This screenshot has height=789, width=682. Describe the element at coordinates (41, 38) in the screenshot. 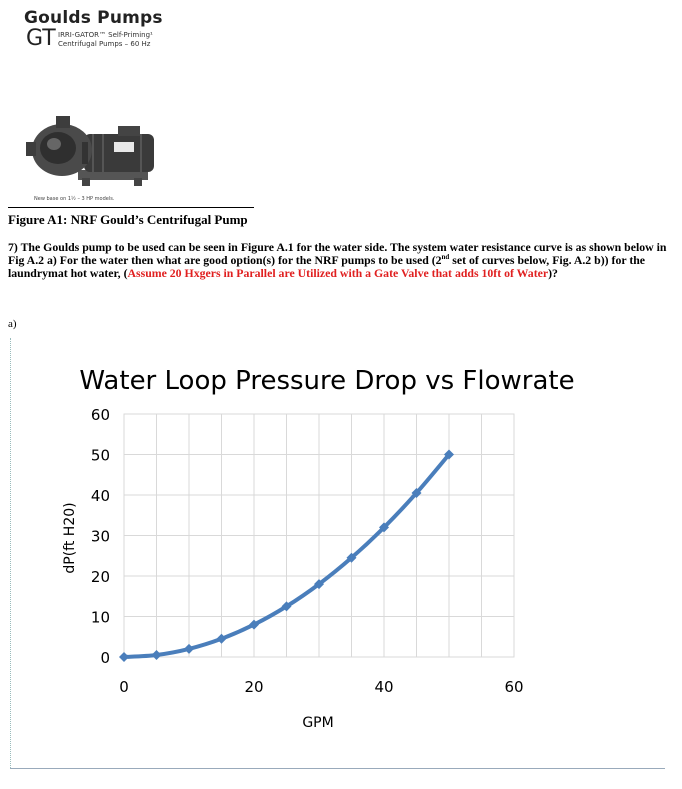

I see `series-code: GT` at that location.